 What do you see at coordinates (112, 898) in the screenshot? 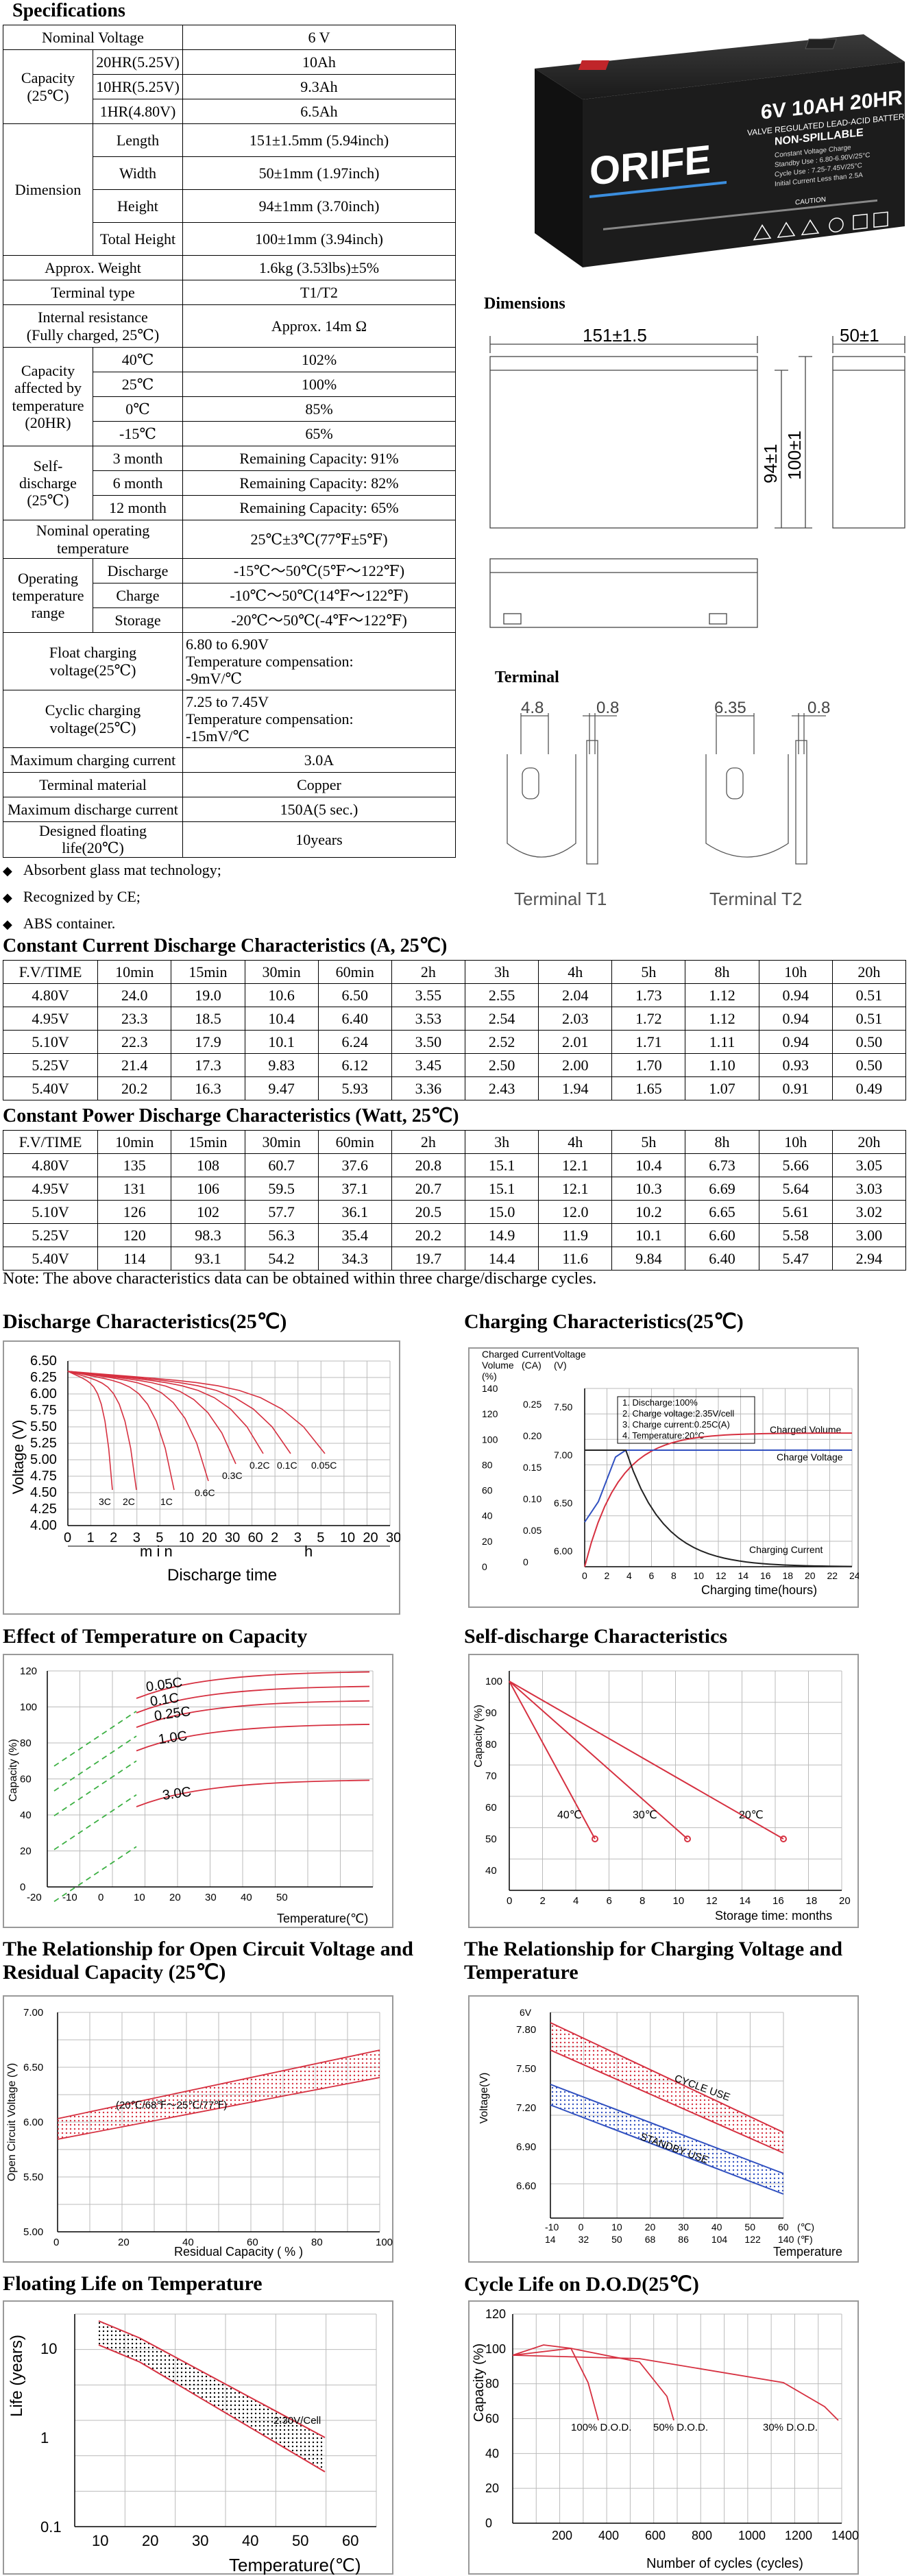
I see `feature-item: Recognized by CE;` at bounding box center [112, 898].